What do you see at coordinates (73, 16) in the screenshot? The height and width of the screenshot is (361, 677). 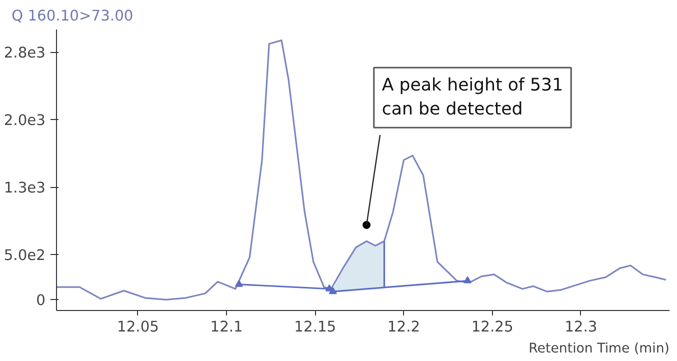 I see `chart-title: Q 160.10>73.00` at bounding box center [73, 16].